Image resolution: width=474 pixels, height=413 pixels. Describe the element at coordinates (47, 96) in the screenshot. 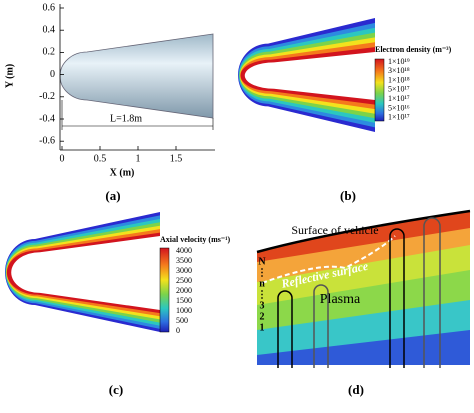

I see `y-tick-label: -0.2` at that location.